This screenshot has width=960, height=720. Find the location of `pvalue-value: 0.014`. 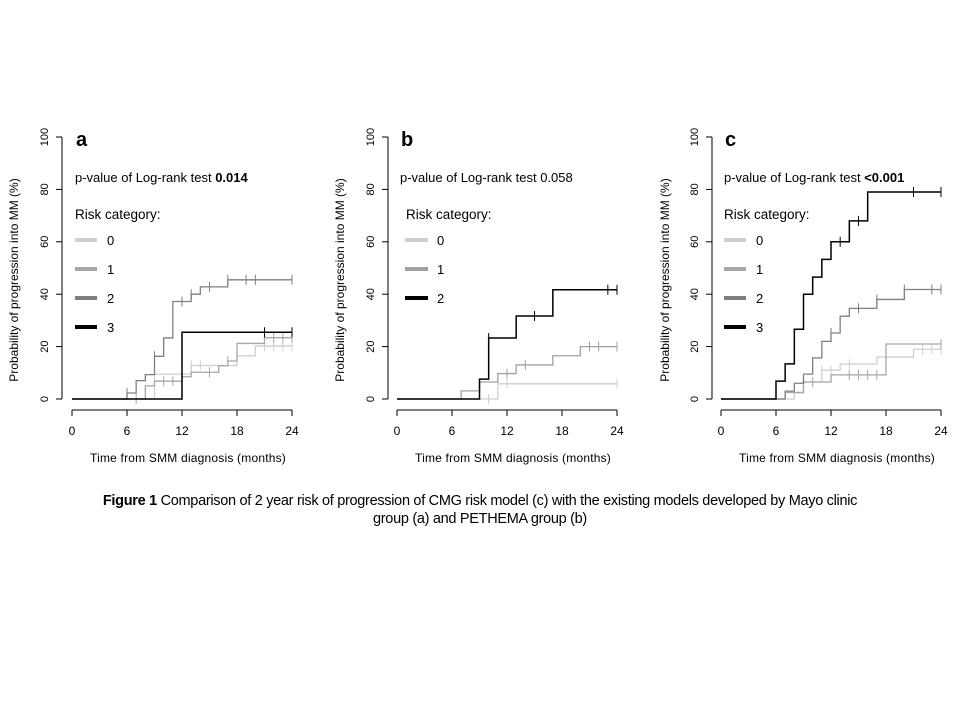

pvalue-value: 0.014 is located at coordinates (231, 177).